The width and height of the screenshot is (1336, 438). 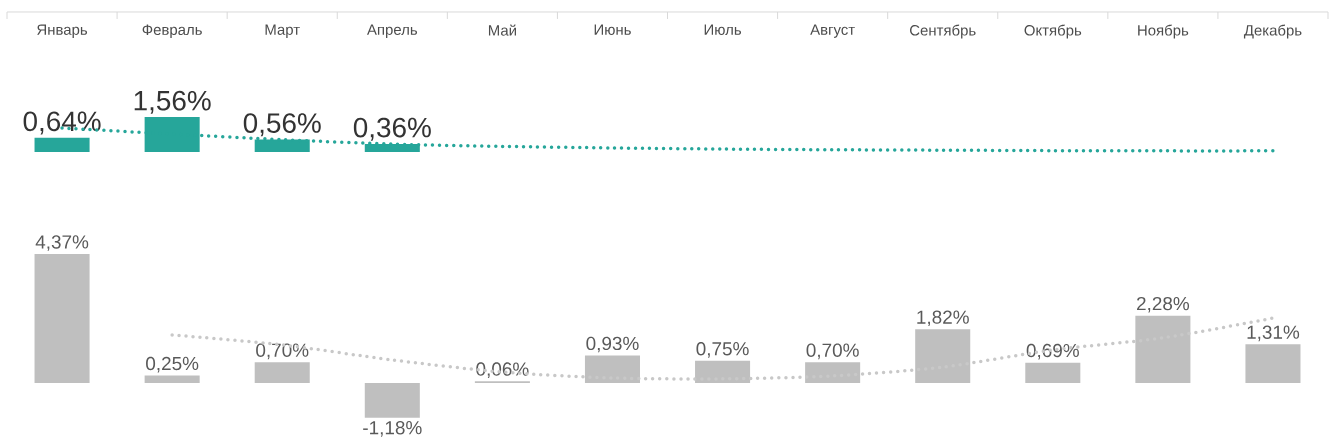 I want to click on data-label: 0,69%, so click(x=1052, y=351).